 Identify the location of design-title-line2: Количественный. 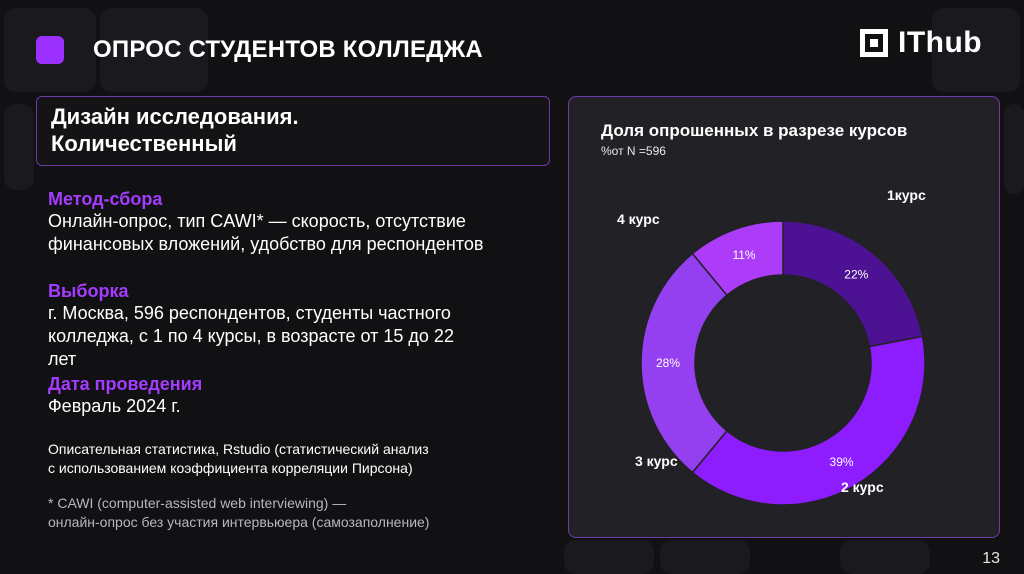
(144, 143).